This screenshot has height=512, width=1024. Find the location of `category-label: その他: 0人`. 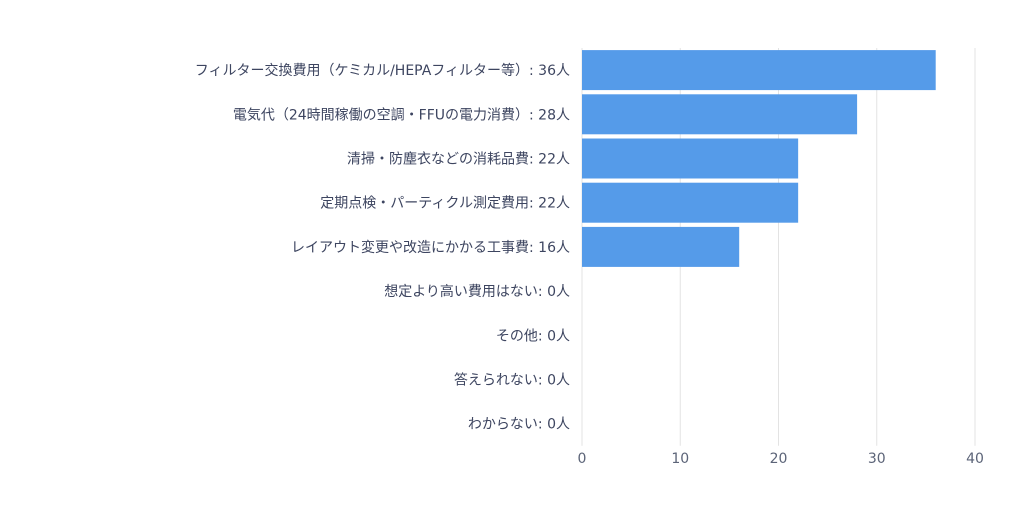

category-label: その他: 0人 is located at coordinates (533, 336).